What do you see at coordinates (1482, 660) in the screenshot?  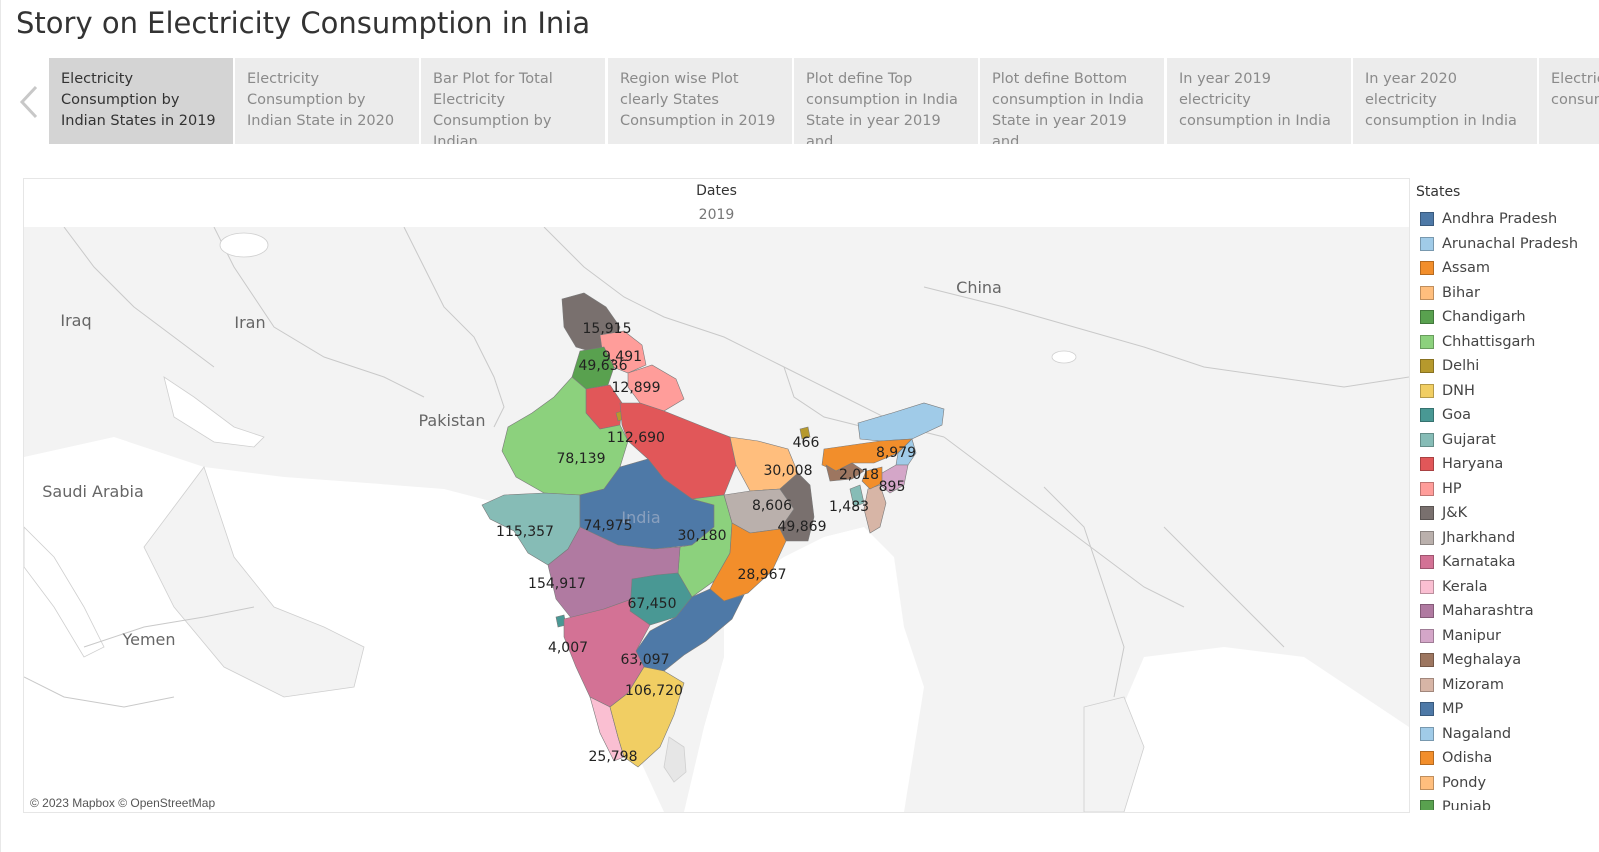 I see `legend-label: Meghalaya` at bounding box center [1482, 660].